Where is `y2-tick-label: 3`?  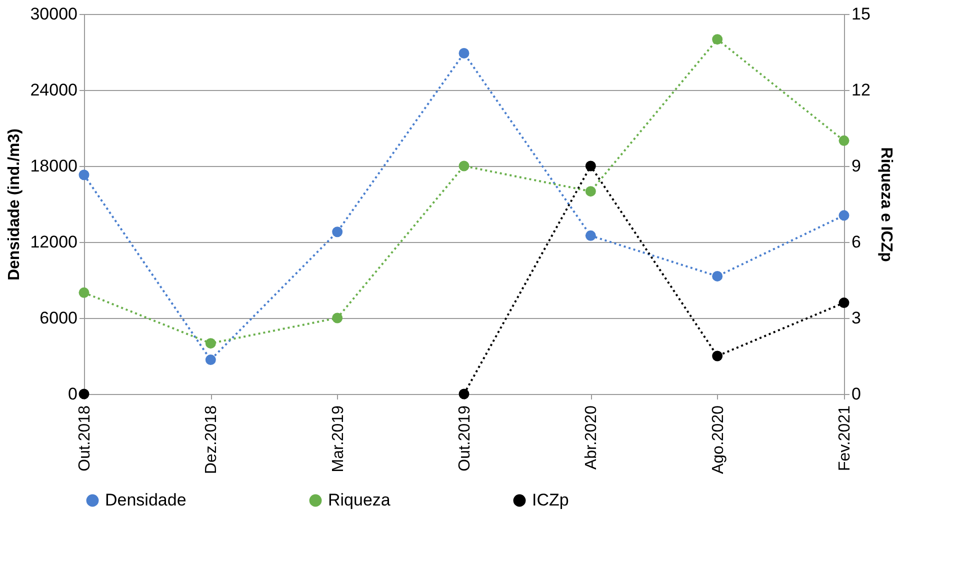 y2-tick-label: 3 is located at coordinates (856, 318).